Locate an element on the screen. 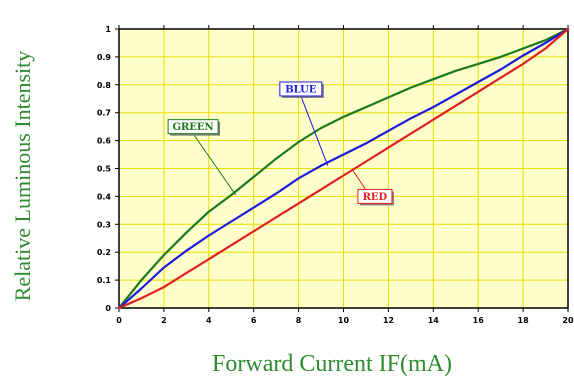 The image size is (574, 387). callout-green: GREEN is located at coordinates (202, 157).